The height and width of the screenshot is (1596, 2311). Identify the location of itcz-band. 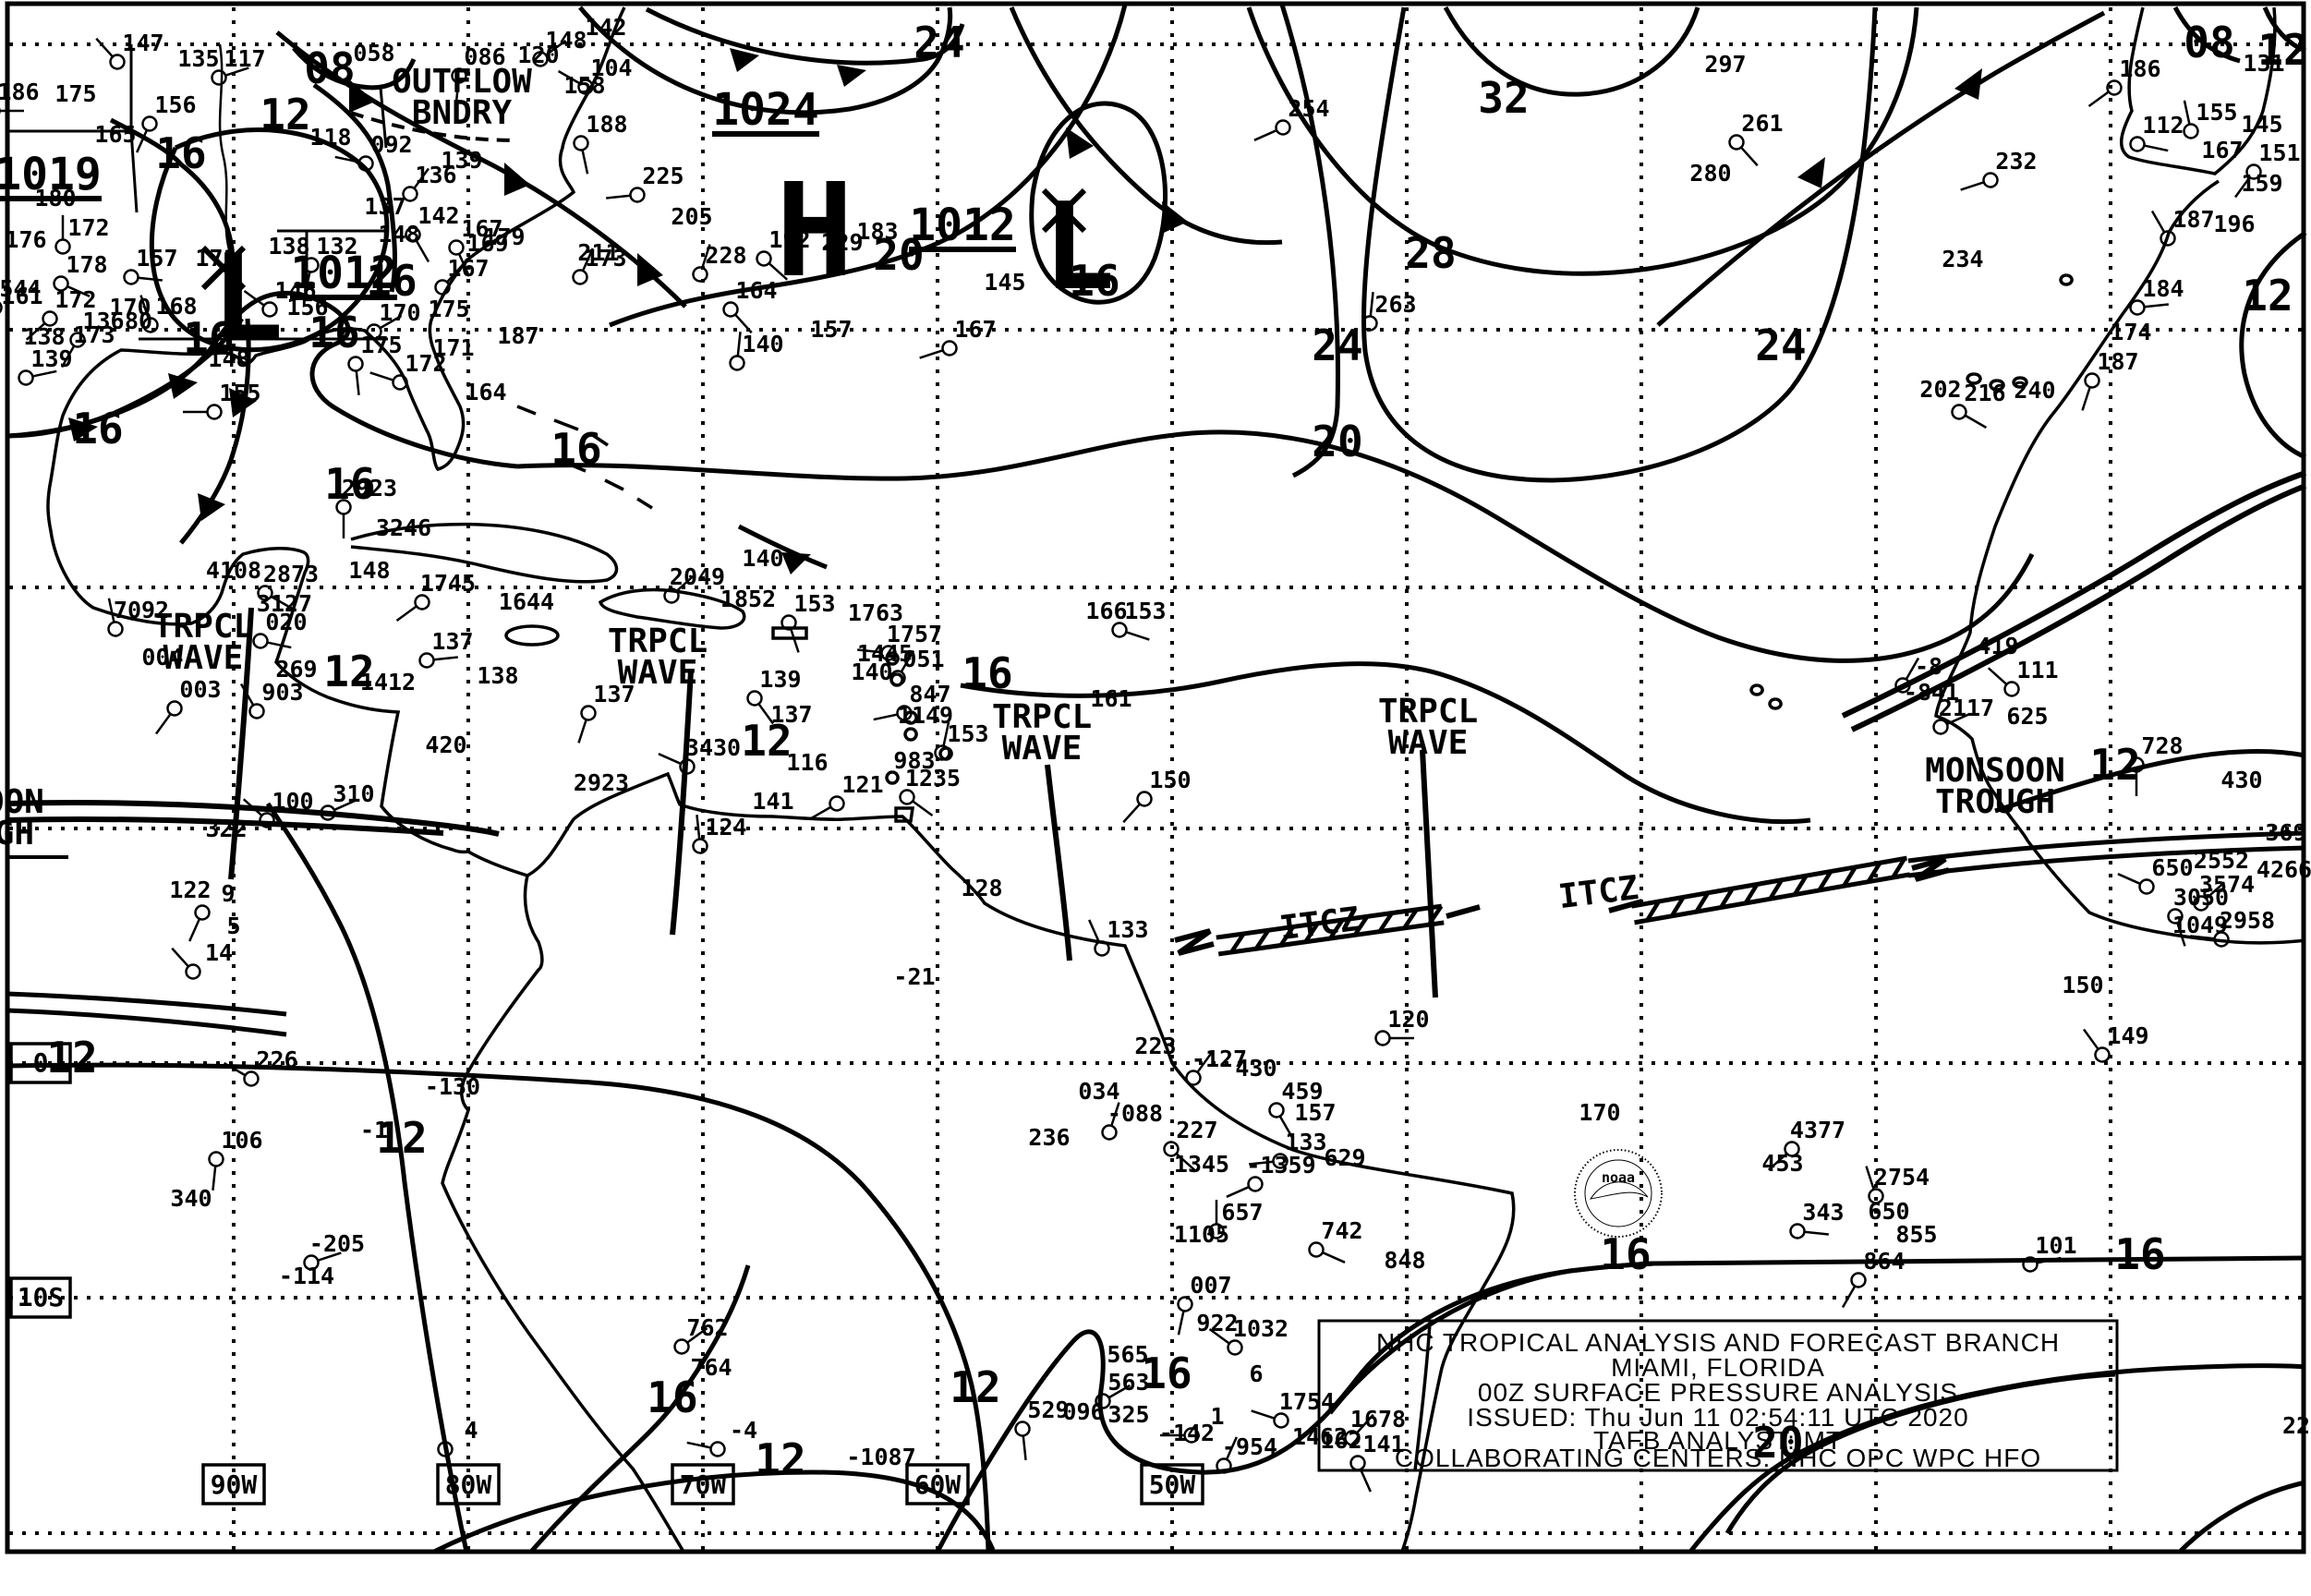
(1740, 893).